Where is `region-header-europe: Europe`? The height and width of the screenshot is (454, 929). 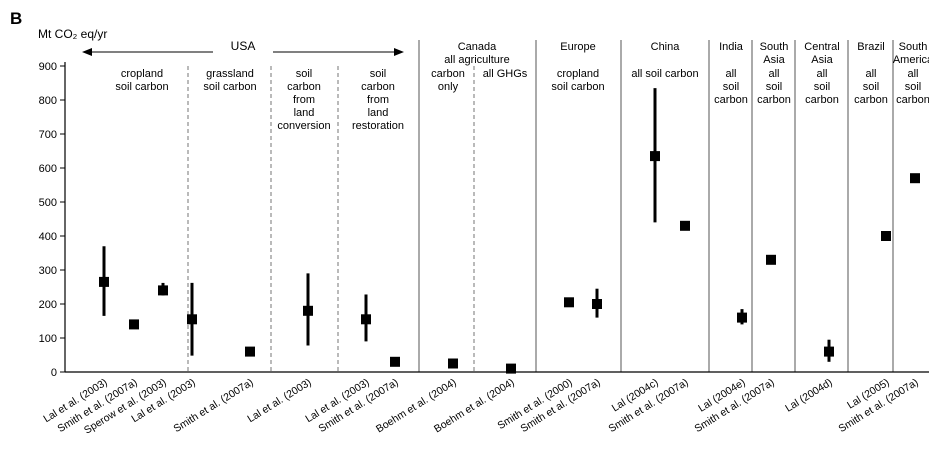 region-header-europe: Europe is located at coordinates (577, 47).